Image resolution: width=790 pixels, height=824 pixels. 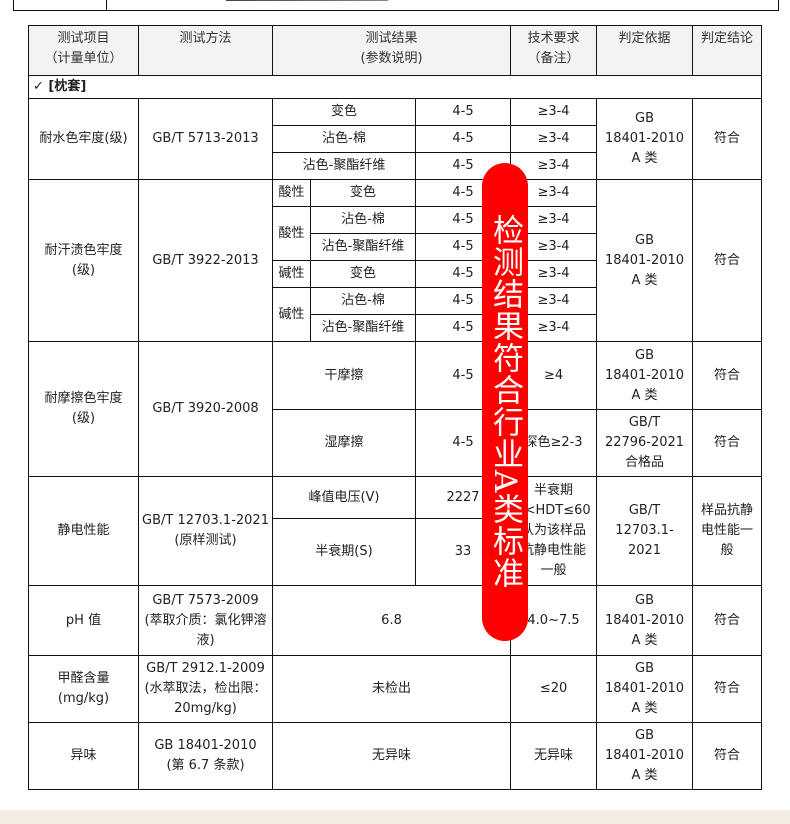 I want to click on water-method: GB/T 5713-2013, so click(x=205, y=139).